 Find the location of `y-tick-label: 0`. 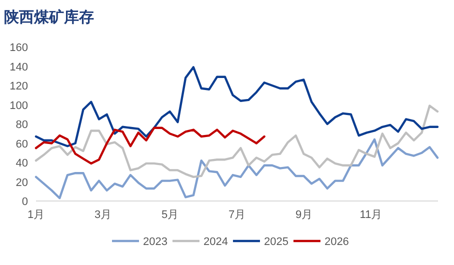

y-tick-label: 0 is located at coordinates (25, 202).